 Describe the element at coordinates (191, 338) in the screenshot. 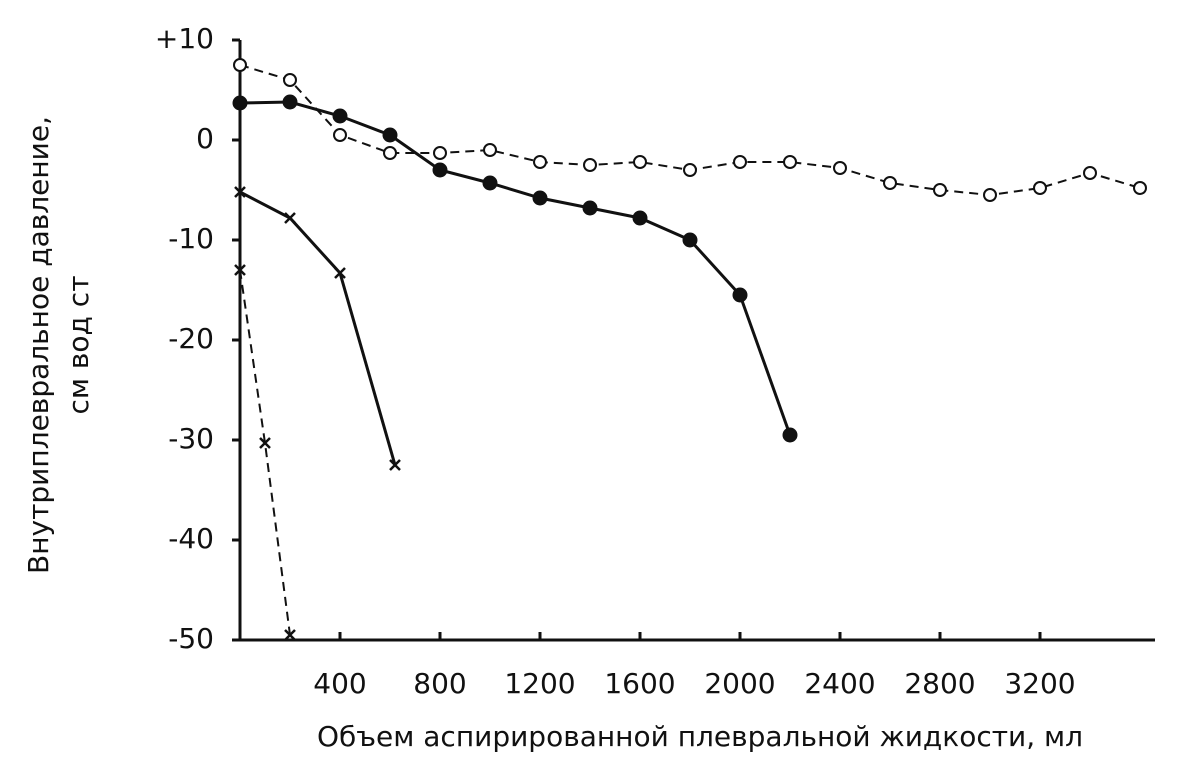

I see `y-tick-label: -20` at that location.